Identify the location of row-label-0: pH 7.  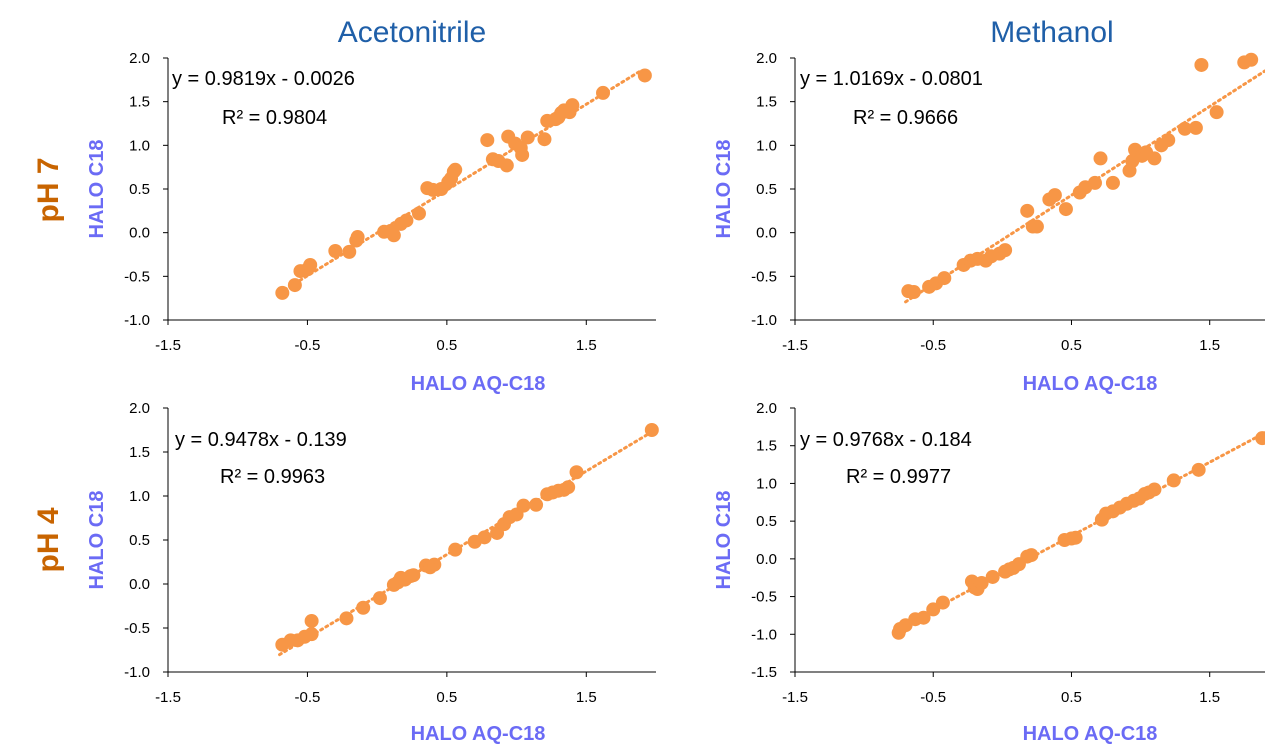
(48, 189).